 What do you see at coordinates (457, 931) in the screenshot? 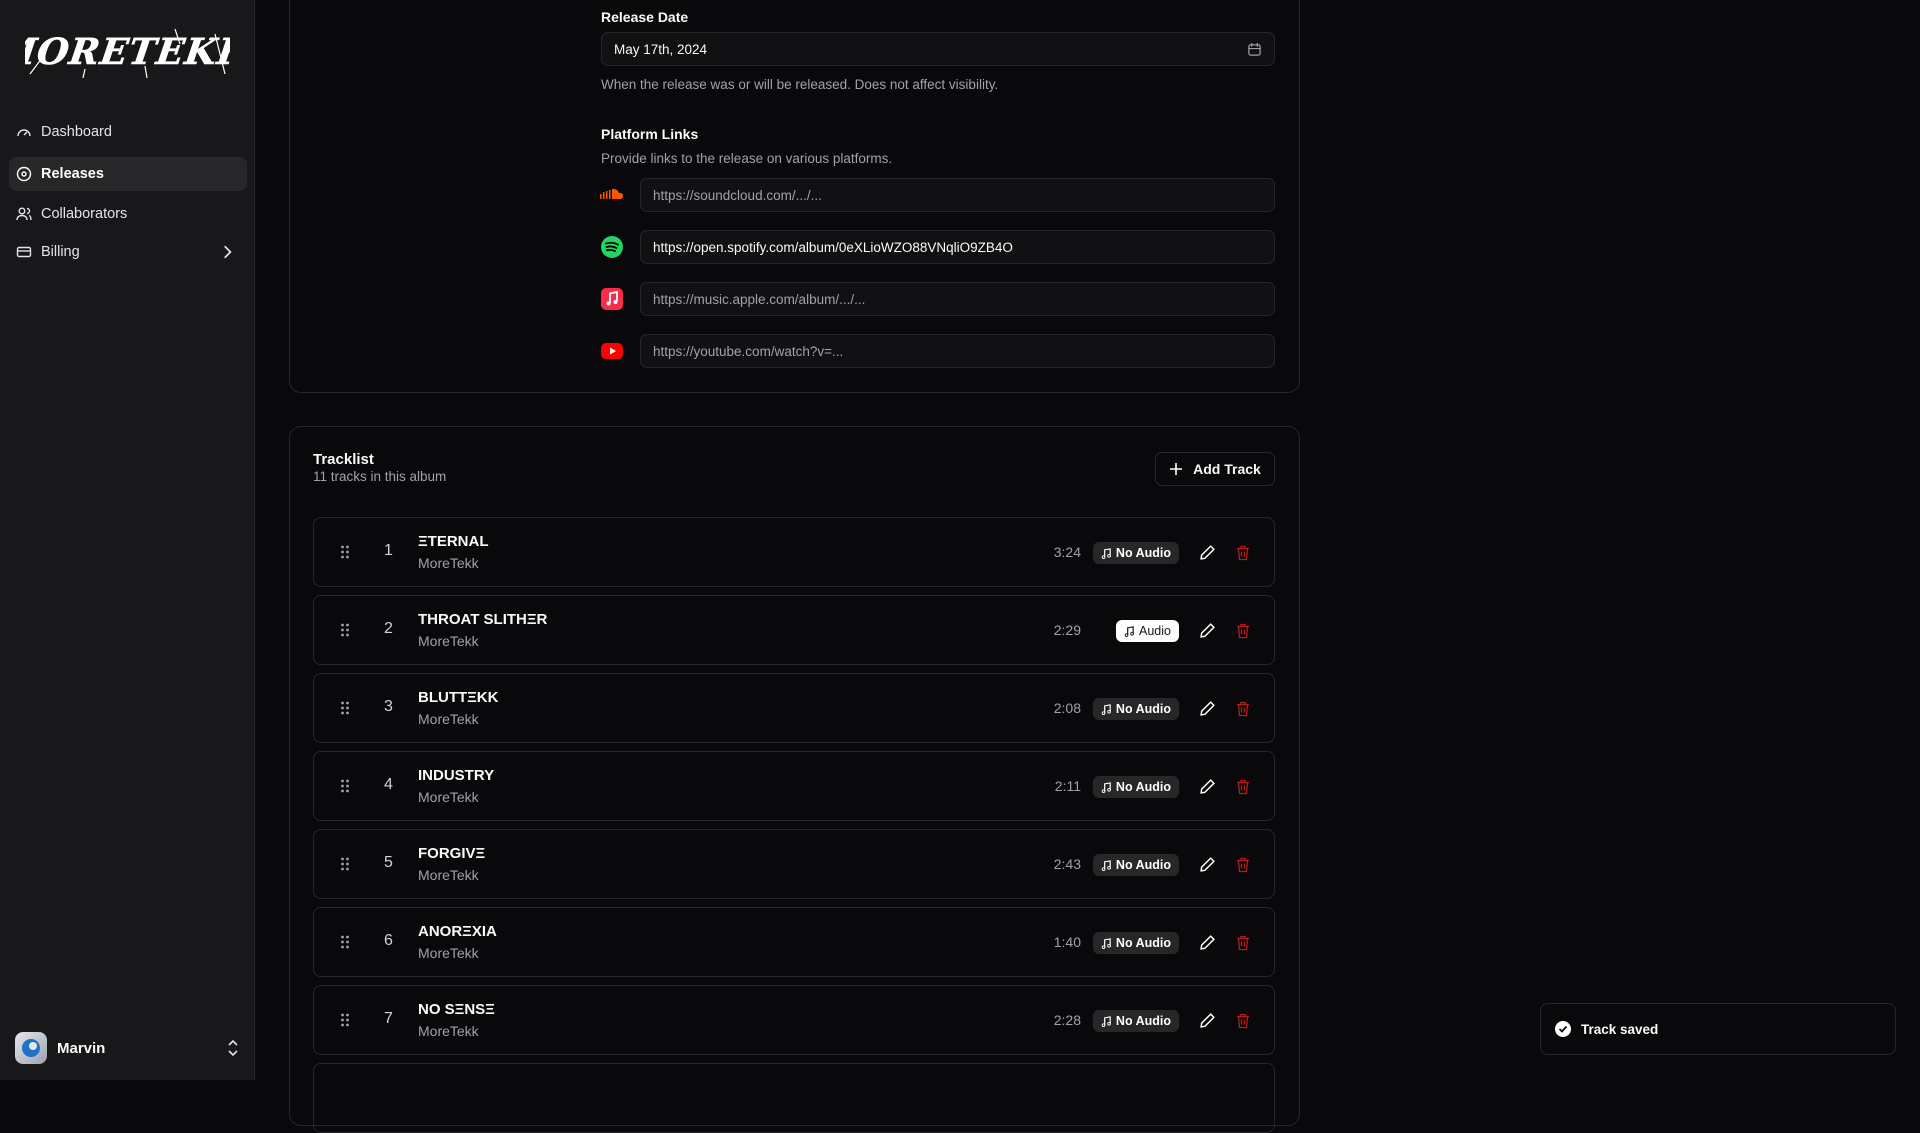
I see `track-title: ANORΞXIA` at bounding box center [457, 931].